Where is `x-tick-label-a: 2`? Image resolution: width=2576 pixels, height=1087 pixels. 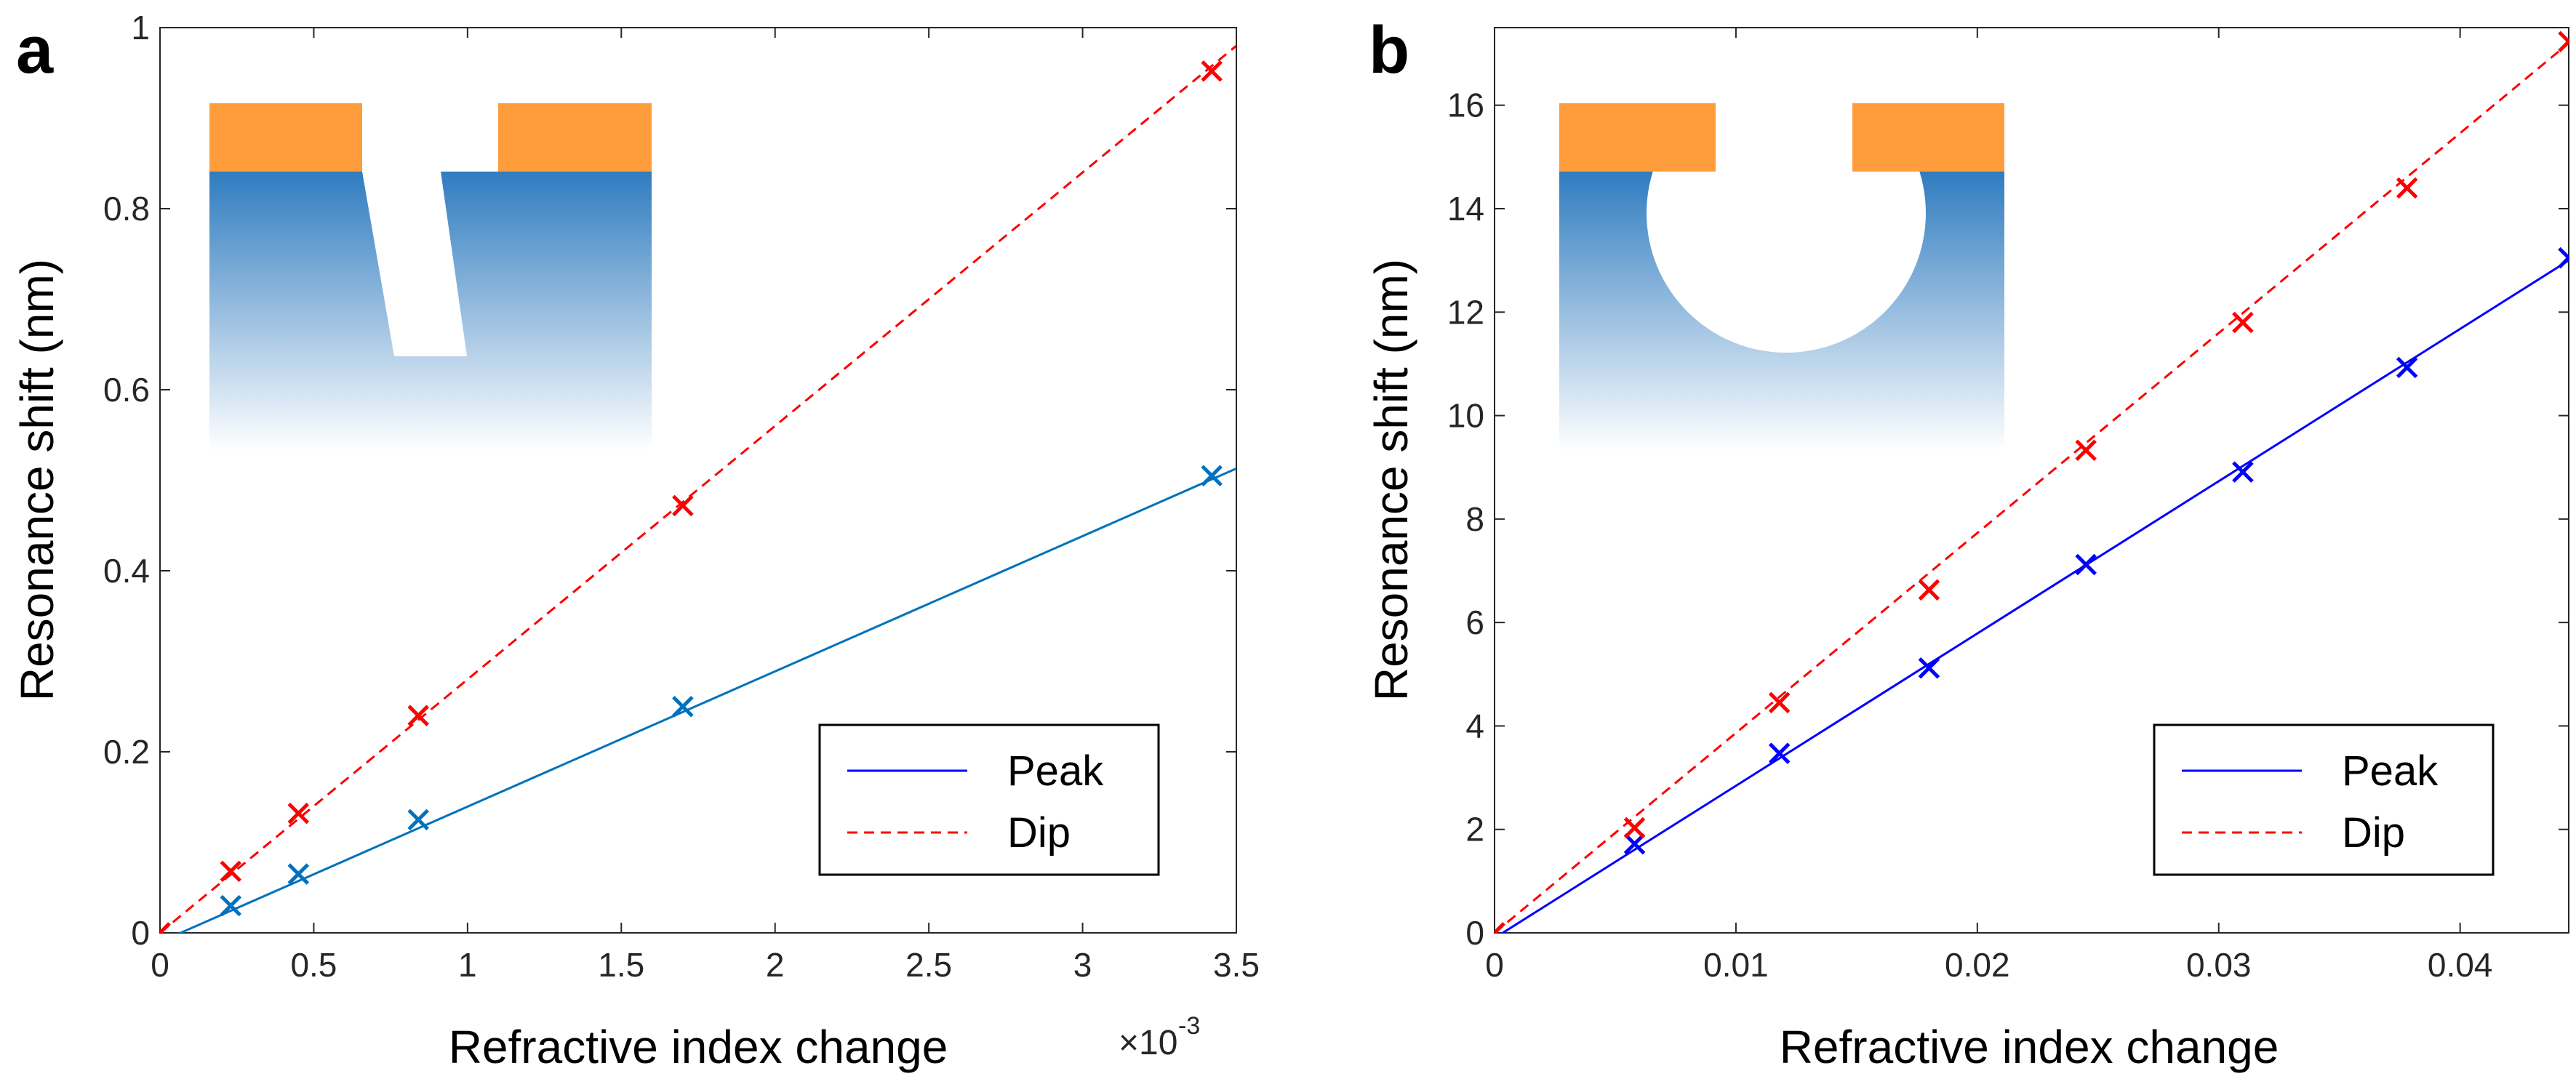 x-tick-label-a: 2 is located at coordinates (775, 965).